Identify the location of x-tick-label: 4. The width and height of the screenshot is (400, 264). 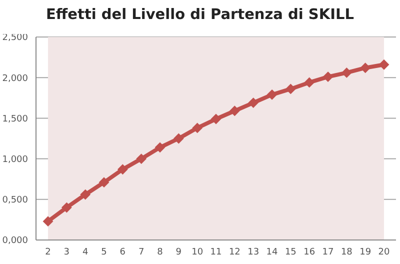
(85, 252).